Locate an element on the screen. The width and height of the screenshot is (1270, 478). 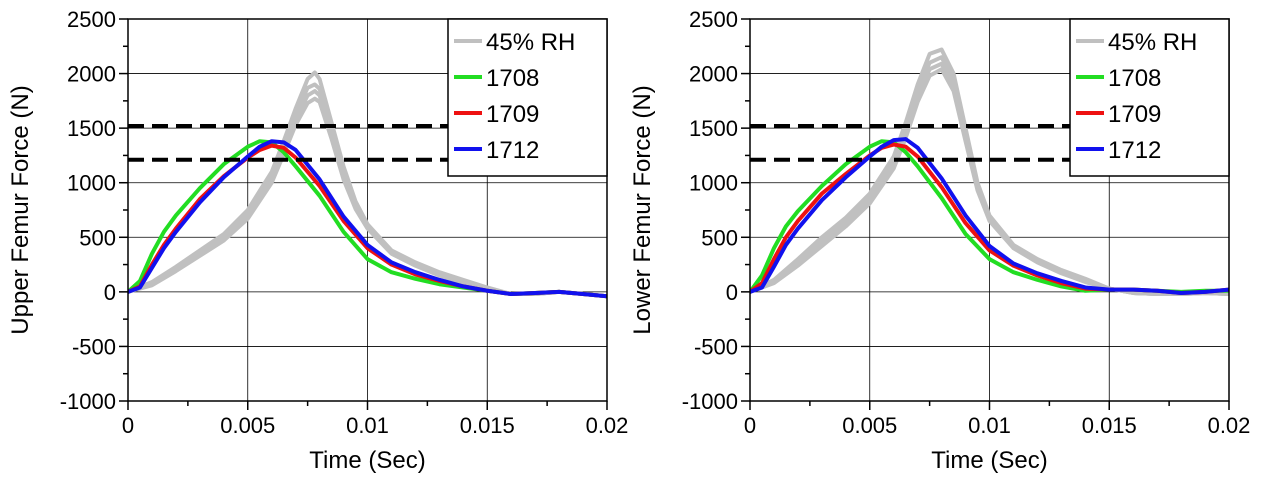
legend-box is located at coordinates (527, 97).